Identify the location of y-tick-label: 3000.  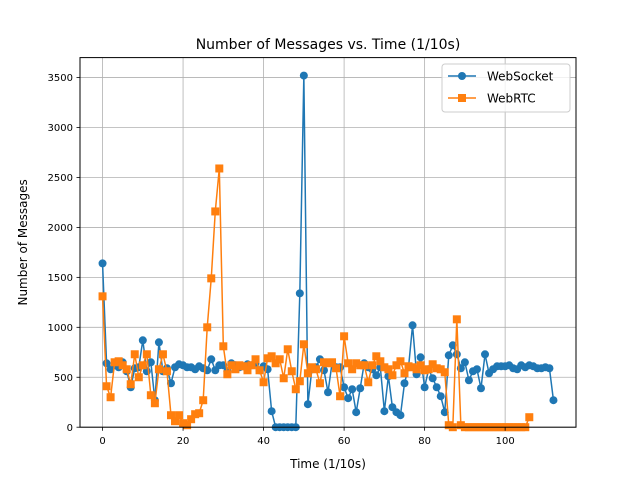
(60, 128).